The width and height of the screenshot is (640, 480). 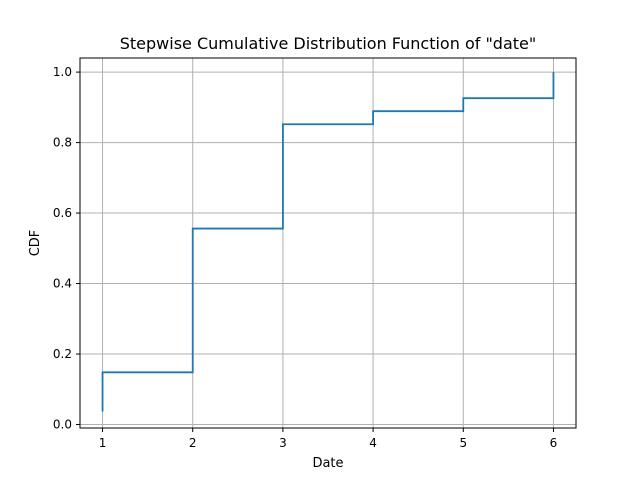 What do you see at coordinates (327, 463) in the screenshot?
I see `x-axis-label: Date` at bounding box center [327, 463].